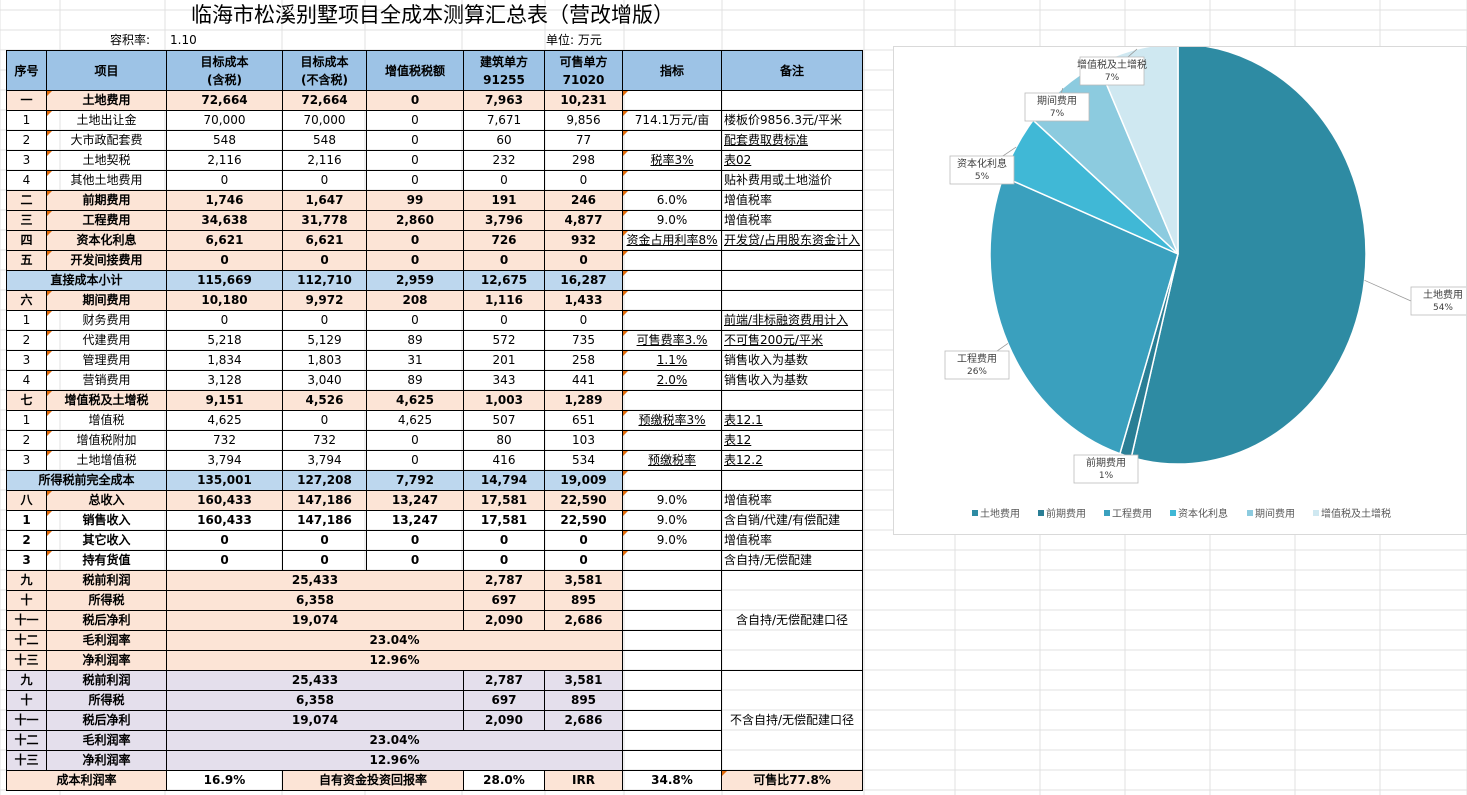 The image size is (1467, 795). I want to click on row-value: 70,000, so click(224, 120).